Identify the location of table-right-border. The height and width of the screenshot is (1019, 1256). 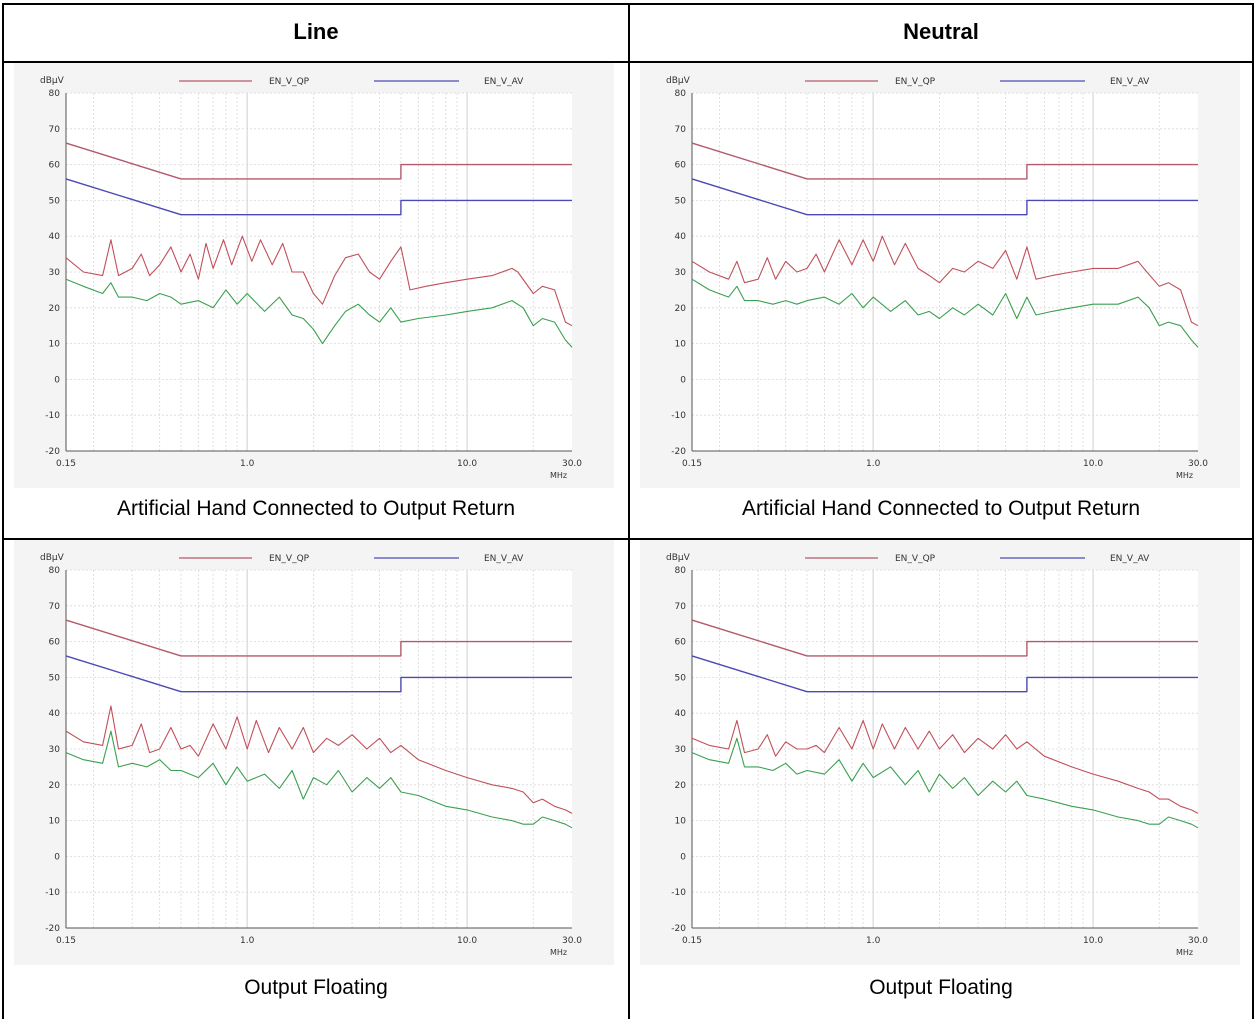
(1253, 511).